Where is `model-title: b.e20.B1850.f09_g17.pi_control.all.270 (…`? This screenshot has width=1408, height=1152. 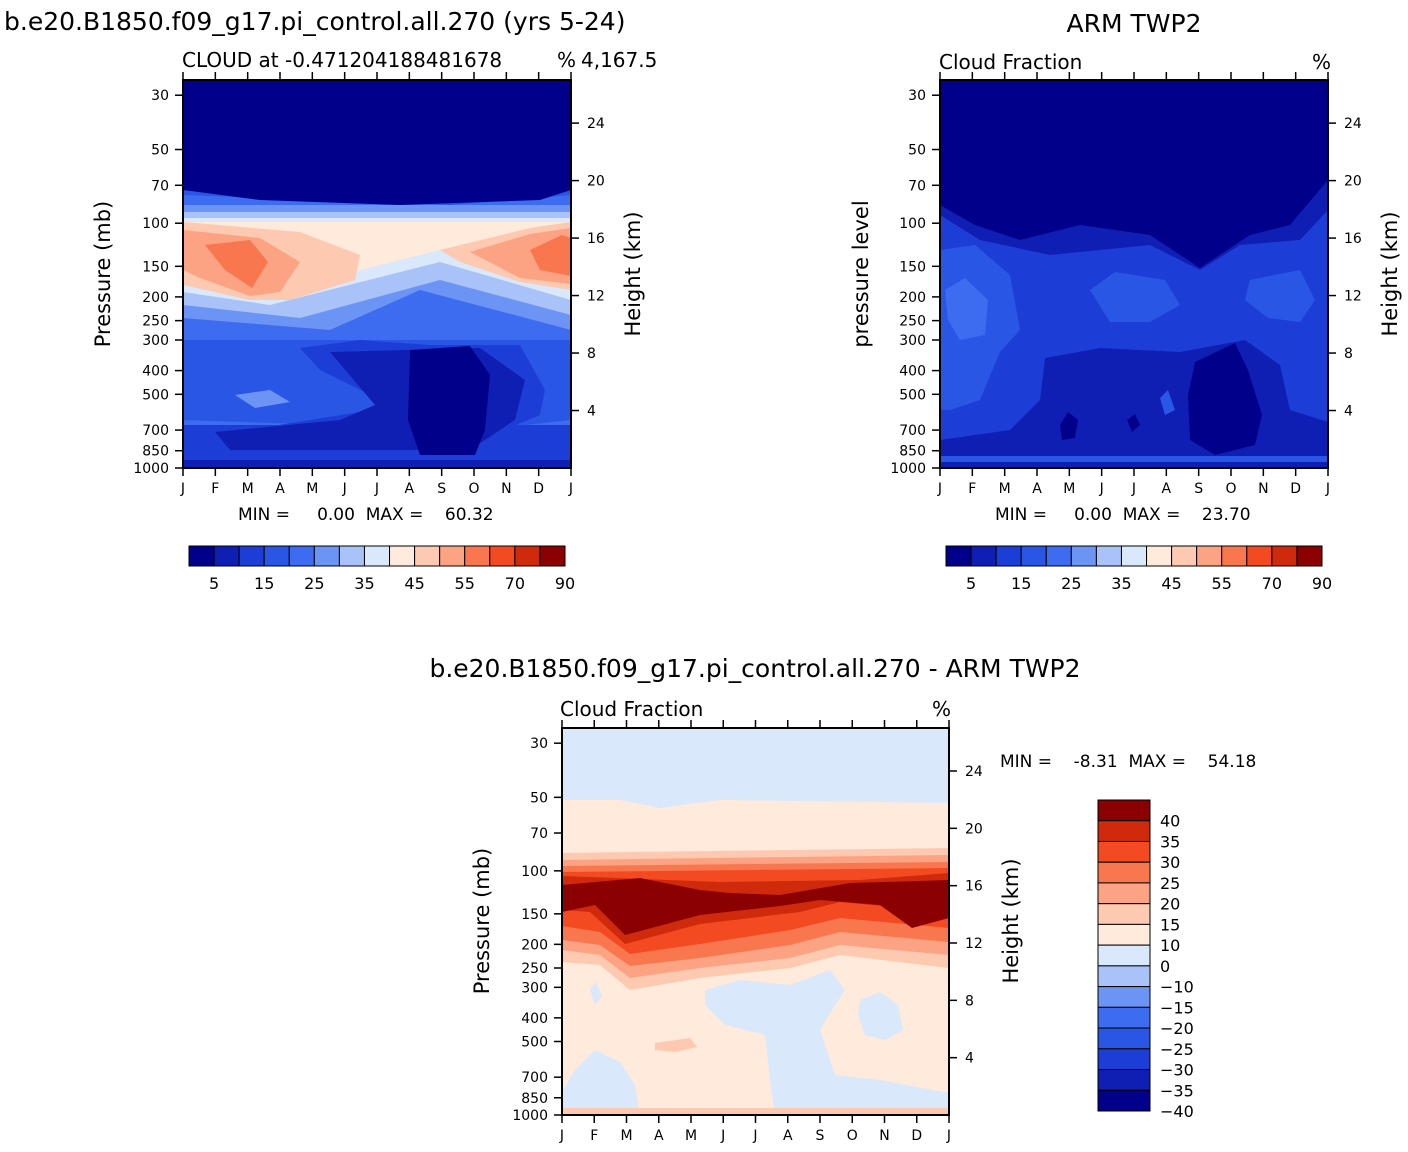
model-title: b.e20.B1850.f09_g17.pi_control.all.270 (… is located at coordinates (314, 21).